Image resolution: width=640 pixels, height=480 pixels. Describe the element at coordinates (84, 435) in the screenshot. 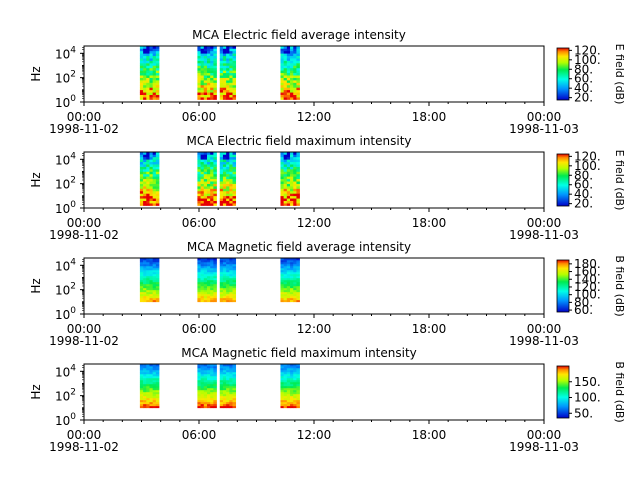

I see `x-tick-label: 00:00` at that location.